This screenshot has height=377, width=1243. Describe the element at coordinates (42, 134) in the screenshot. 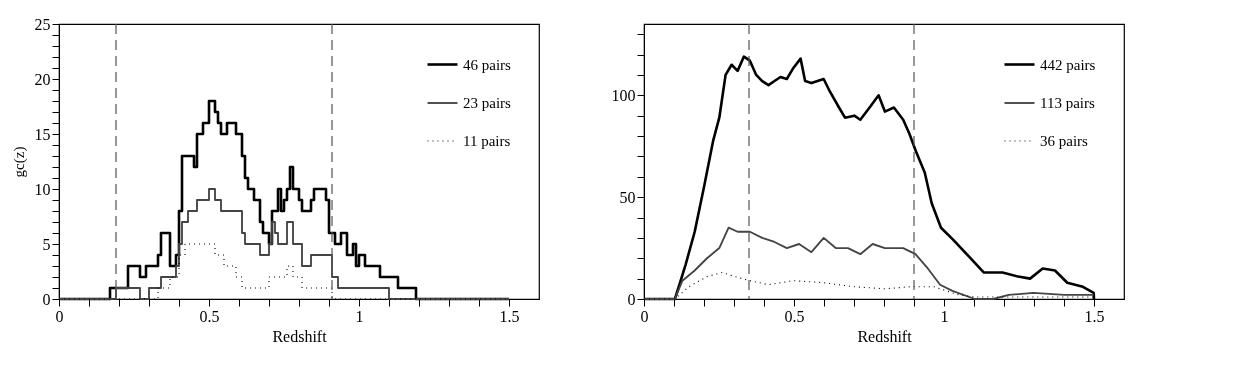

I see `y-tick-label: 15` at that location.